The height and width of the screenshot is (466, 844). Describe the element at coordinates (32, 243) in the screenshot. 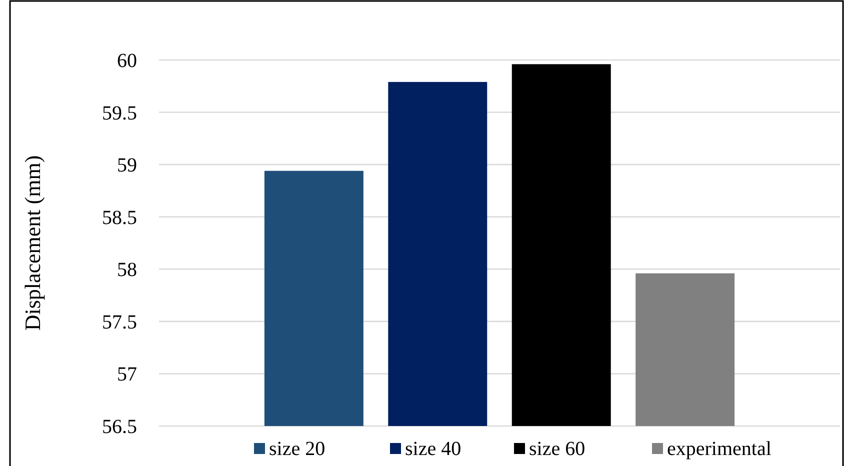

I see `y-axis-title: Displacement (mm)` at that location.